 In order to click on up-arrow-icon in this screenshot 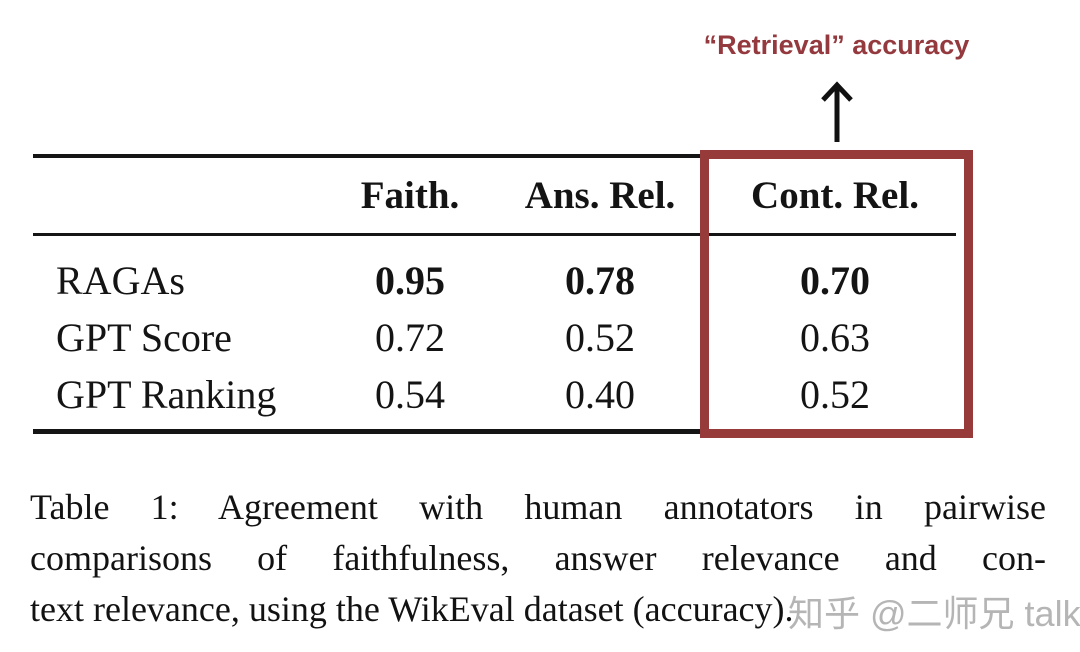, I will do `click(837, 112)`.